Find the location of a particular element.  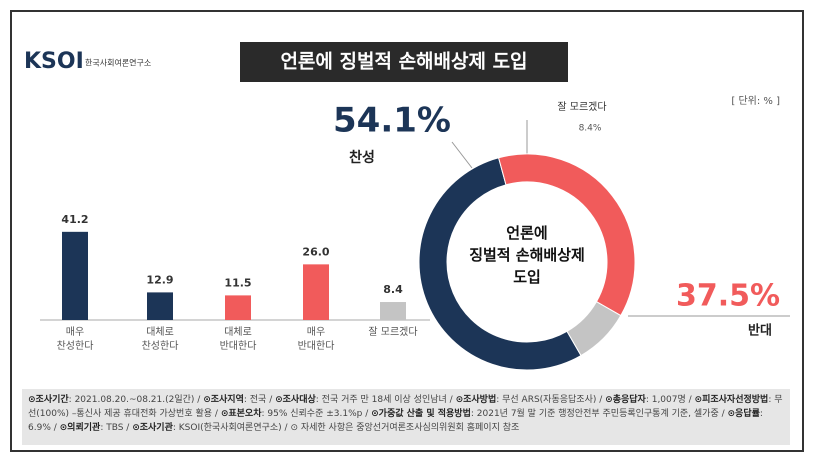

footer-label: ⊙조사방법 is located at coordinates (476, 400).